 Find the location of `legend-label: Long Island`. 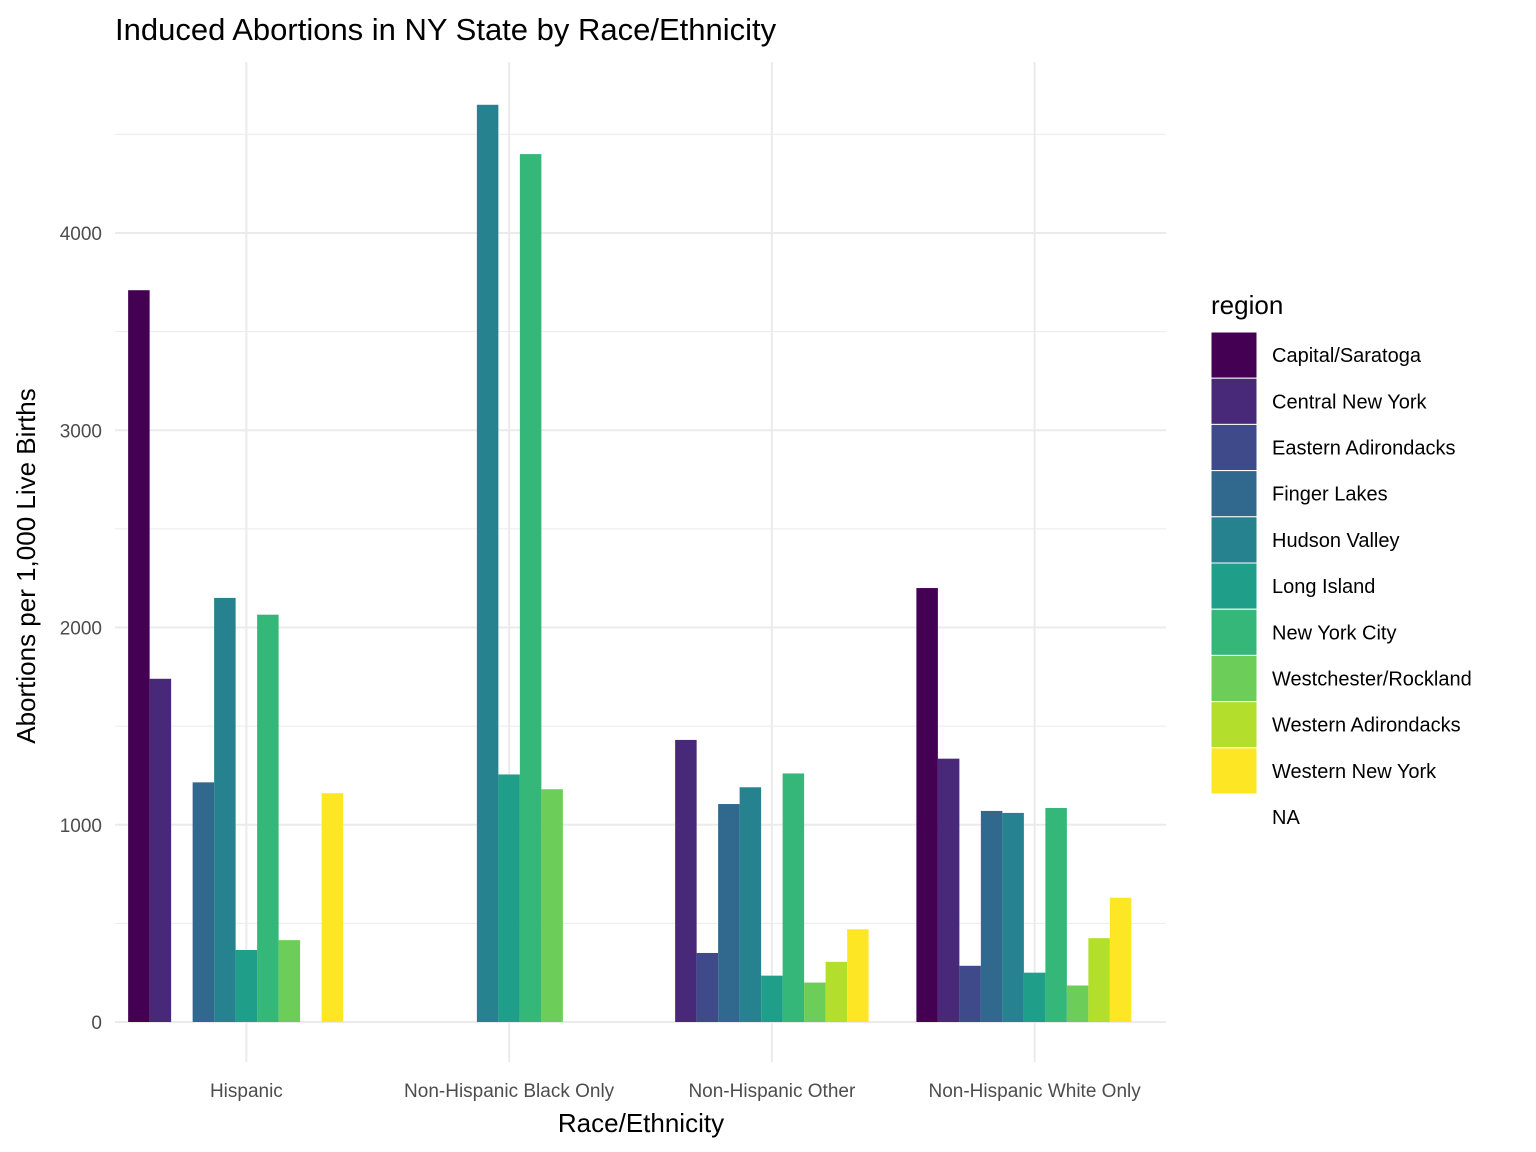

legend-label: Long Island is located at coordinates (1323, 587).